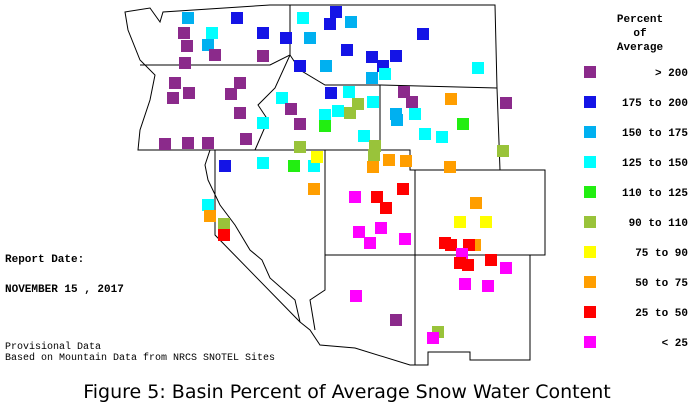  I want to click on legend-label: 90 to 110, so click(658, 224).